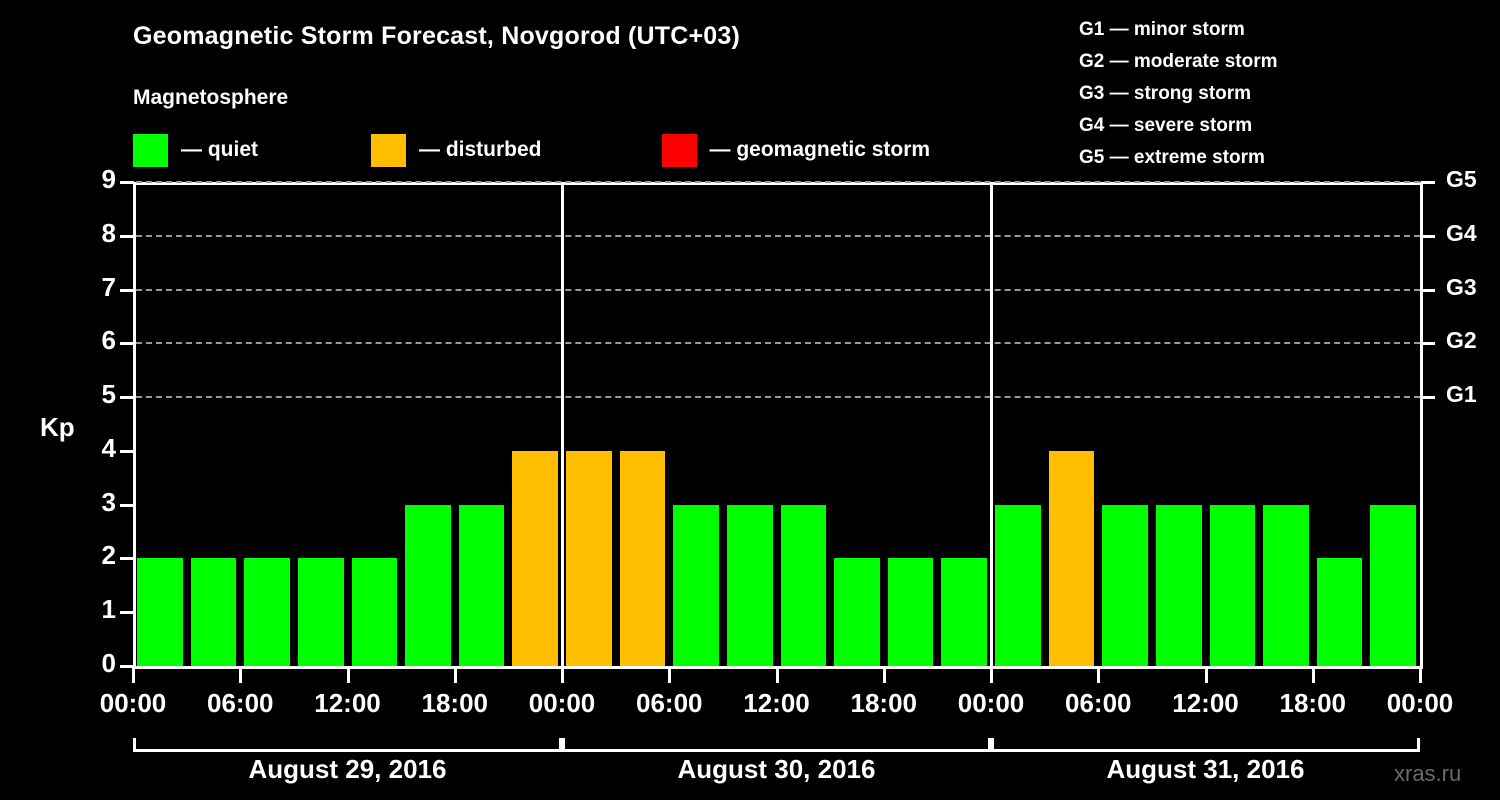 The width and height of the screenshot is (1500, 800). I want to click on gscale-legend-item: G5 — extreme storm, so click(1172, 158).